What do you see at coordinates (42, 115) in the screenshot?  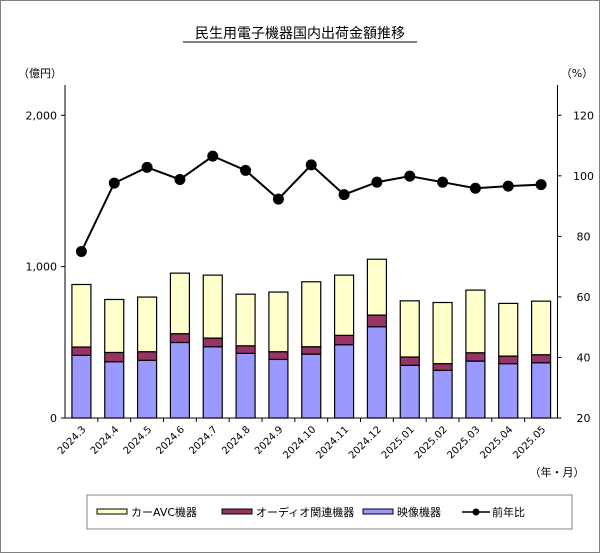 I see `y-tick-label: 2,000` at bounding box center [42, 115].